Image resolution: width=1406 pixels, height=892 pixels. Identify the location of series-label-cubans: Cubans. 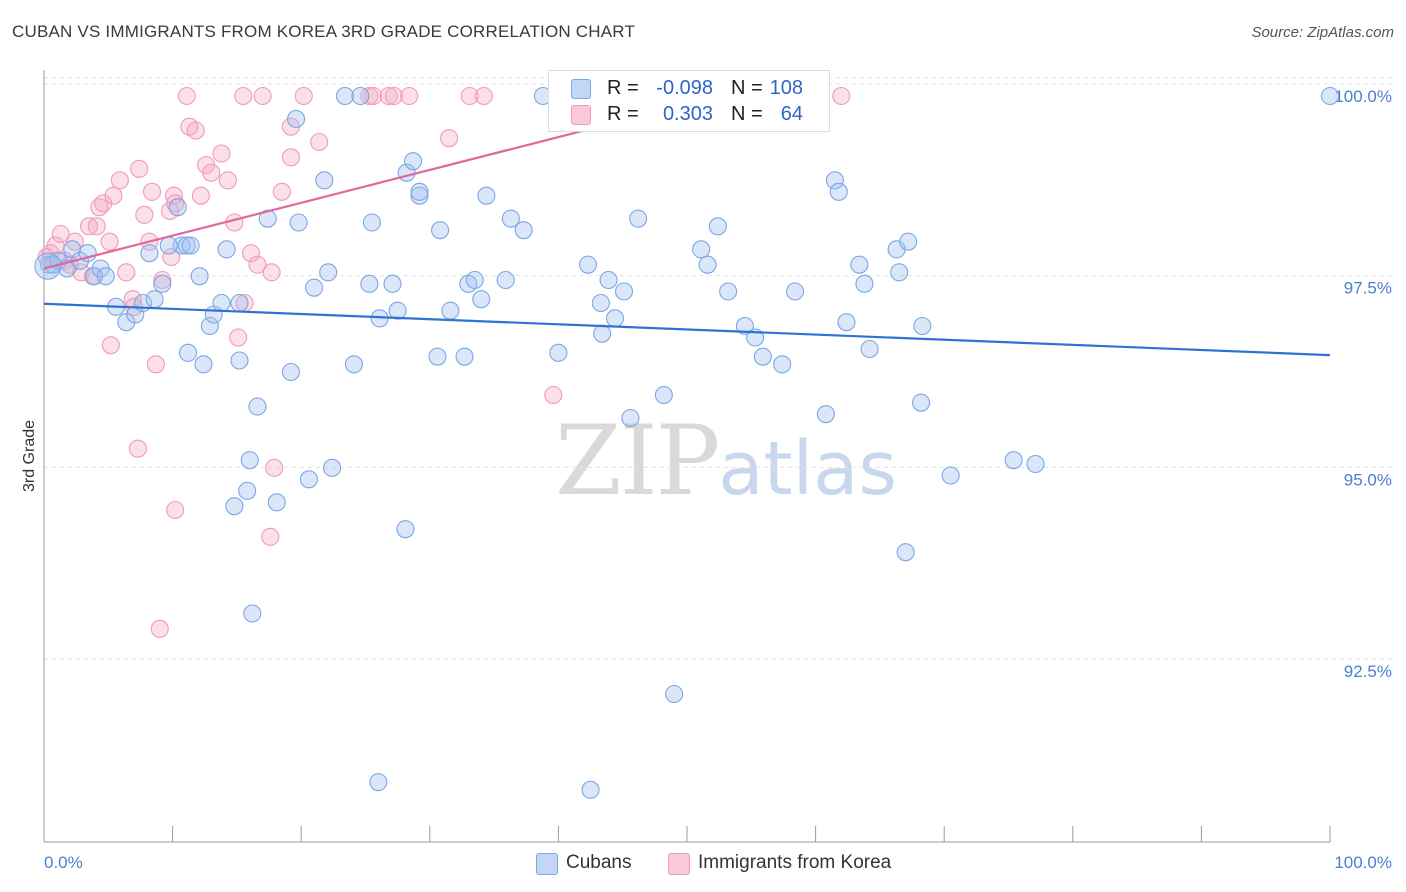
(599, 862).